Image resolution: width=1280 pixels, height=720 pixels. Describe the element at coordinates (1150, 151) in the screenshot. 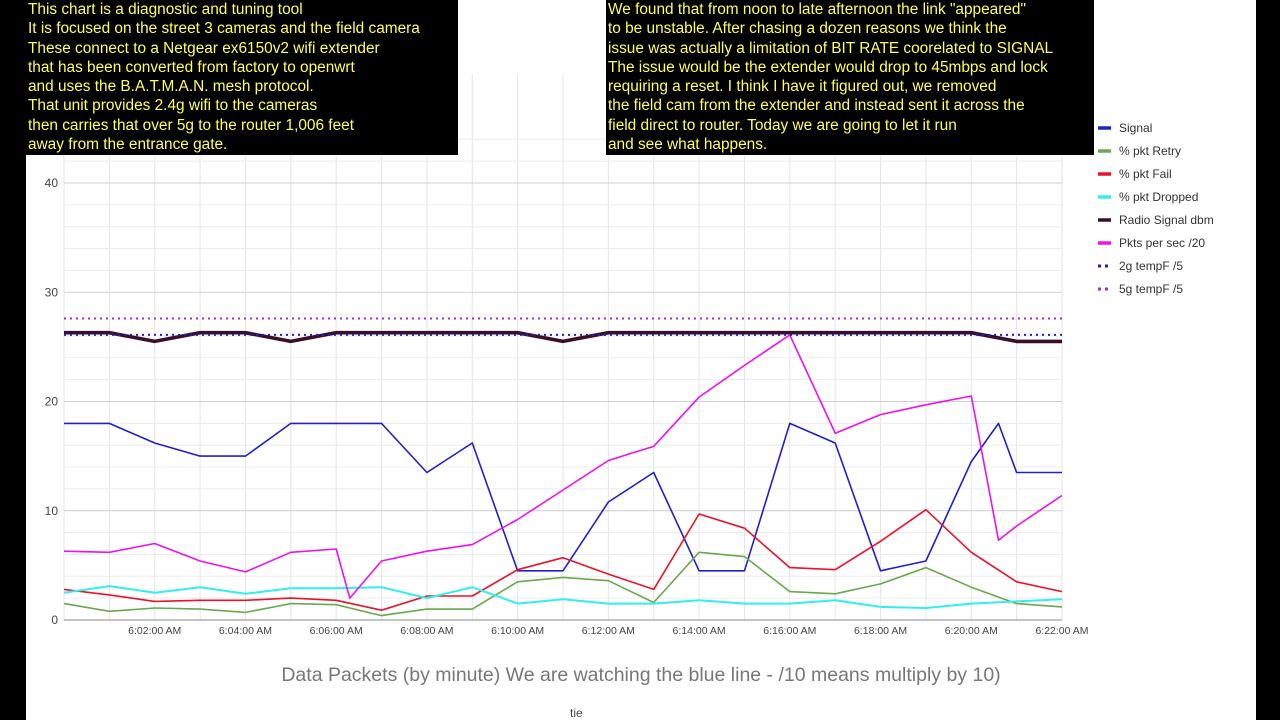

I see `legend-label: % pkt Retry` at that location.